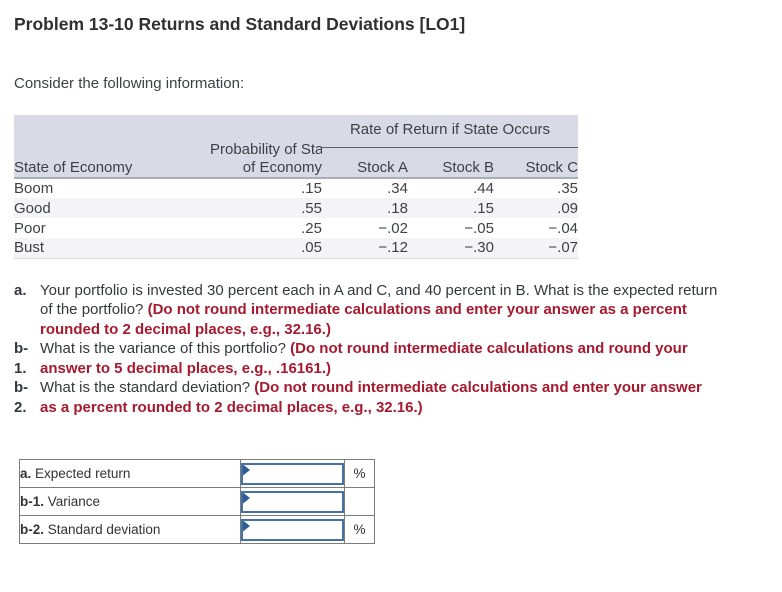 The height and width of the screenshot is (592, 782). Describe the element at coordinates (365, 168) in the screenshot. I see `col-header-stock-a: Stock A` at that location.